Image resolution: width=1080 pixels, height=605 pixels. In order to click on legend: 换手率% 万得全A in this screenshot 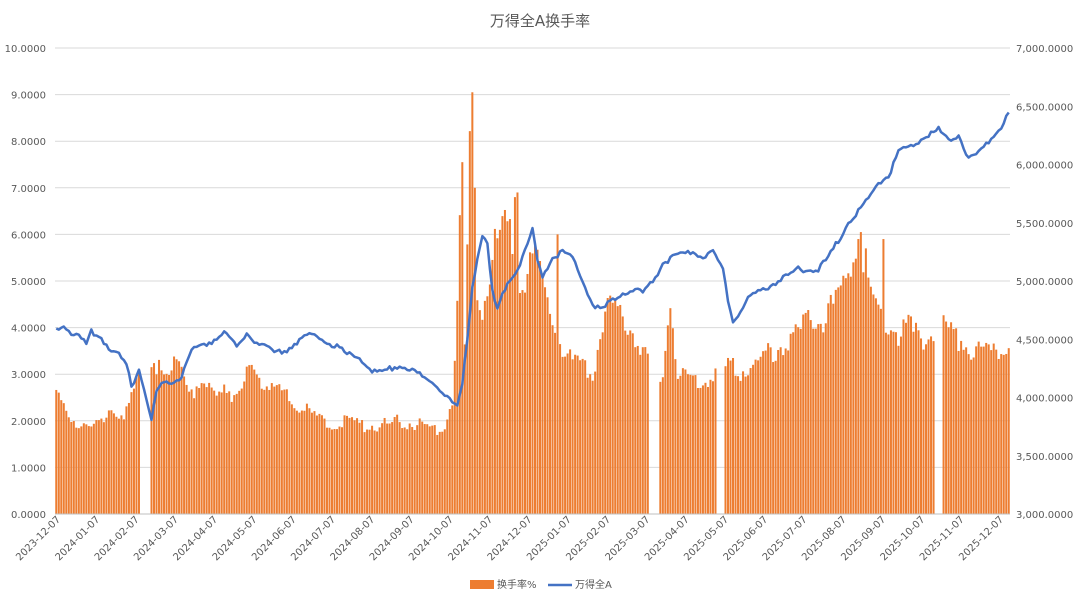, I will do `click(541, 584)`.